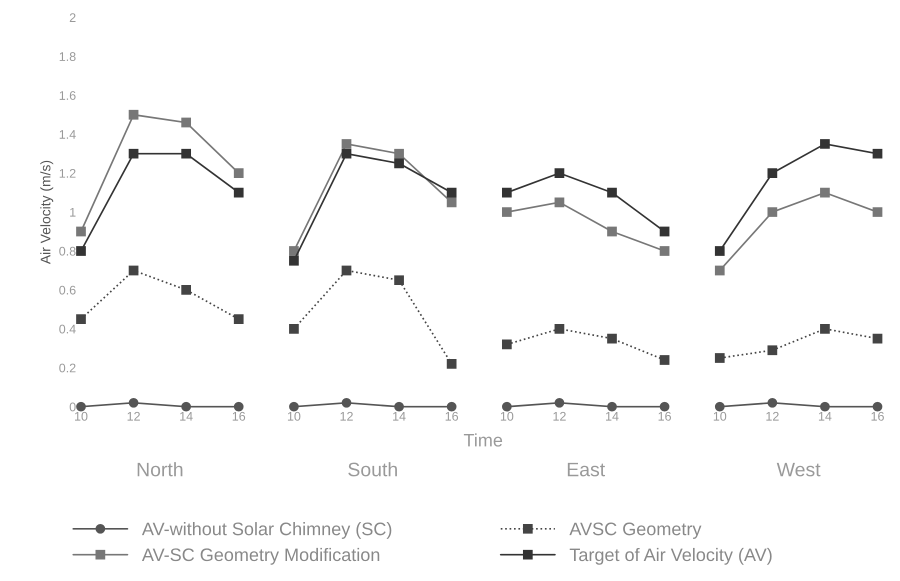  I want to click on y-tick-label: 1.8, so click(68, 57).